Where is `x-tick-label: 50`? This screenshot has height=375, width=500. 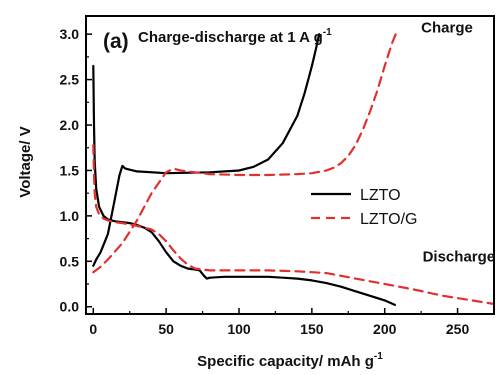
x-tick-label: 50 is located at coordinates (166, 329).